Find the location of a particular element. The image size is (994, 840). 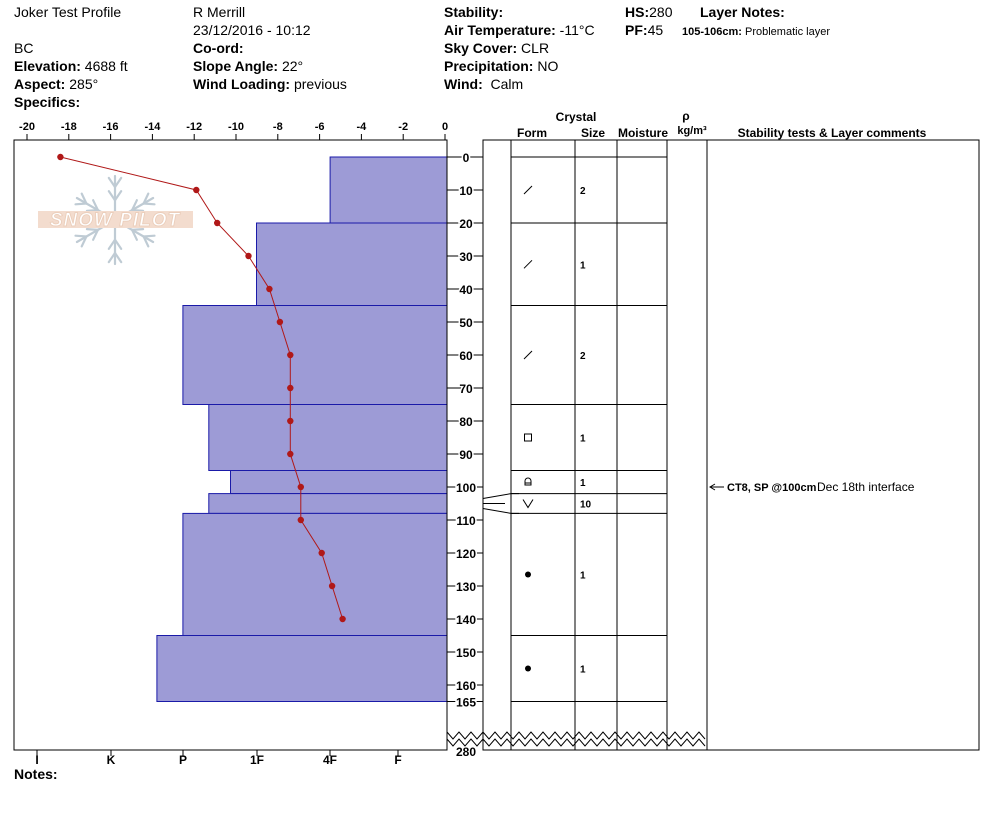

depth-tick-label: 40 is located at coordinates (466, 290).